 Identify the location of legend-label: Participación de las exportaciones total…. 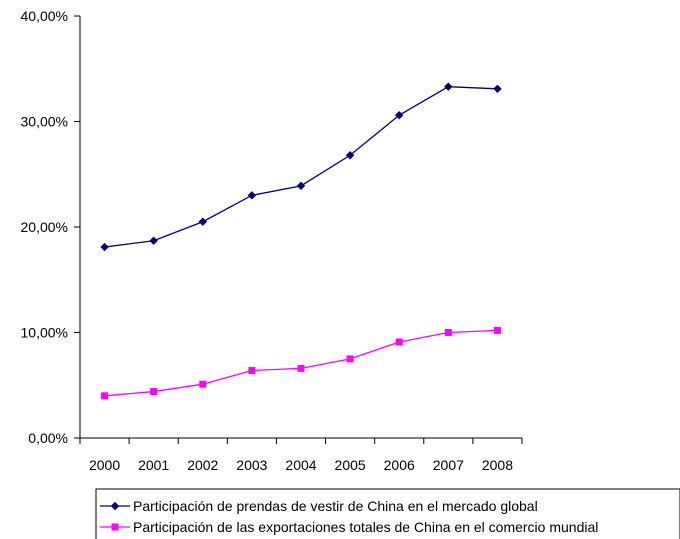
(365, 527).